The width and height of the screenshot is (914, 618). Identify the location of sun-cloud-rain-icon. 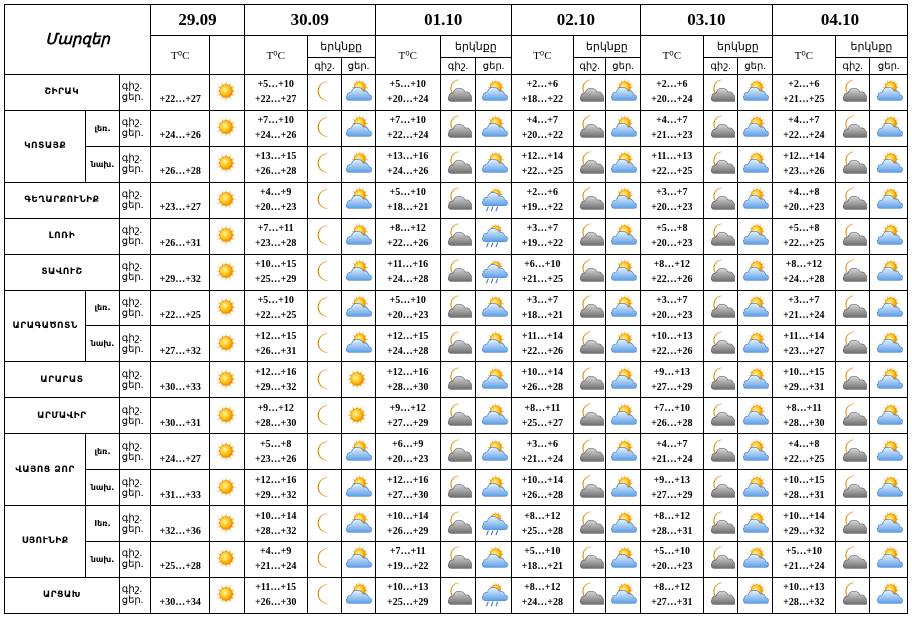
(493, 272).